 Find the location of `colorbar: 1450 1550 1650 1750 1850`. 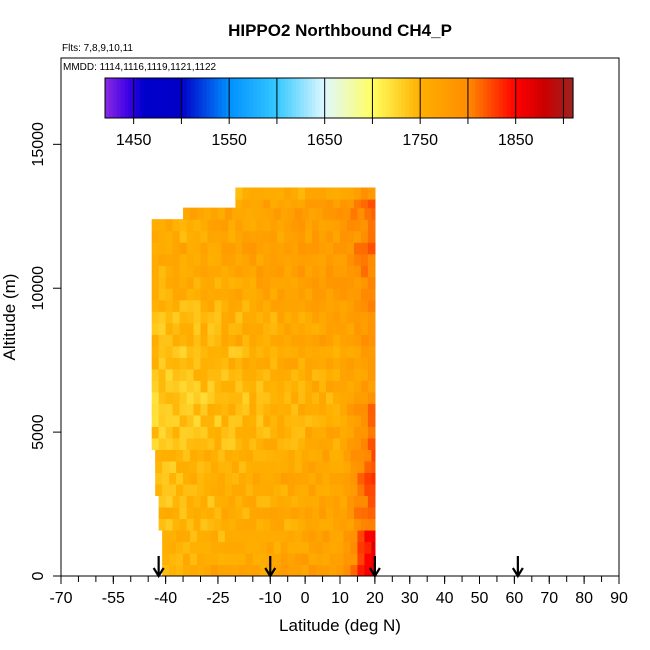

colorbar: 1450 1550 1650 1750 1850 is located at coordinates (339, 113).